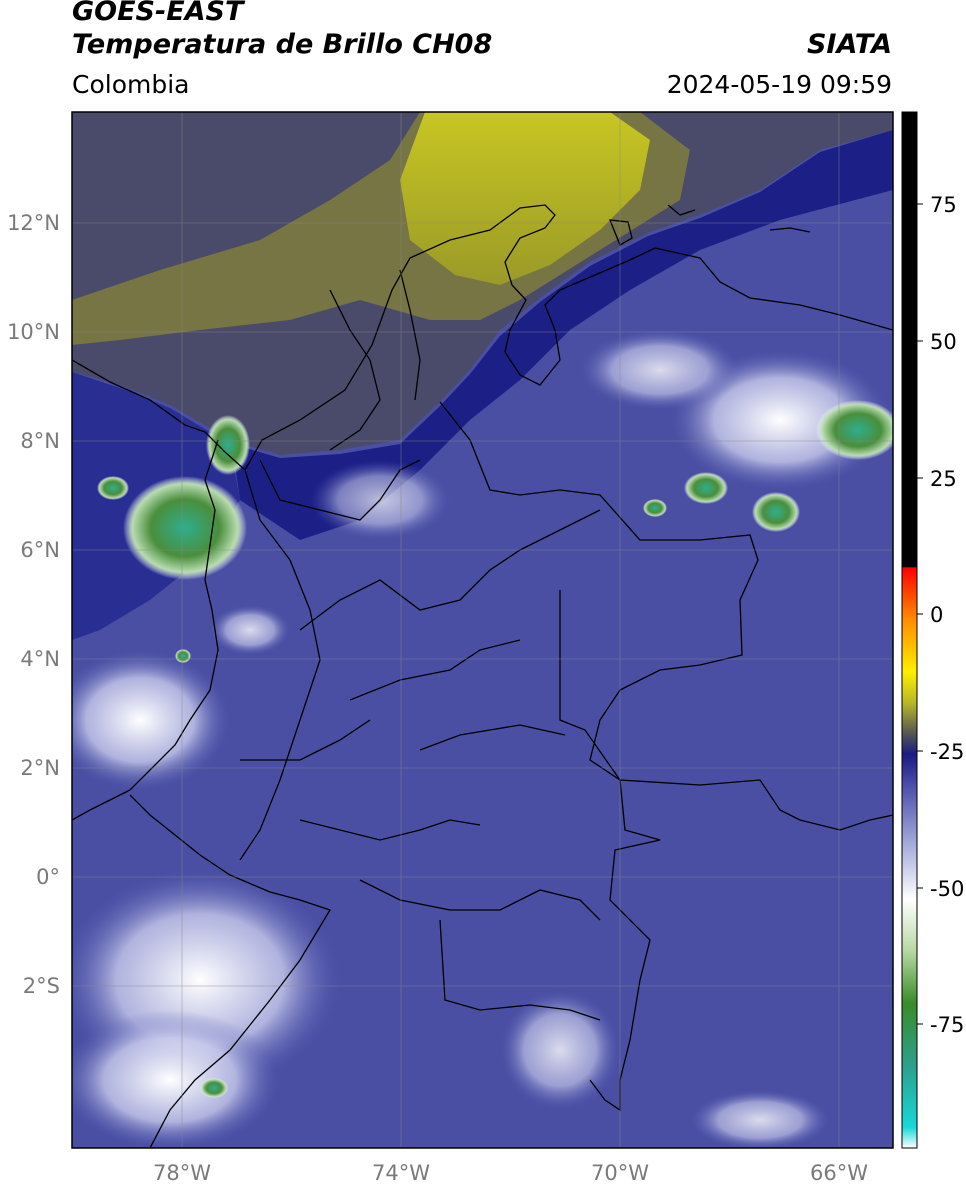 The width and height of the screenshot is (966, 1190). What do you see at coordinates (401, 1173) in the screenshot?
I see `lon-label: 74°W` at bounding box center [401, 1173].